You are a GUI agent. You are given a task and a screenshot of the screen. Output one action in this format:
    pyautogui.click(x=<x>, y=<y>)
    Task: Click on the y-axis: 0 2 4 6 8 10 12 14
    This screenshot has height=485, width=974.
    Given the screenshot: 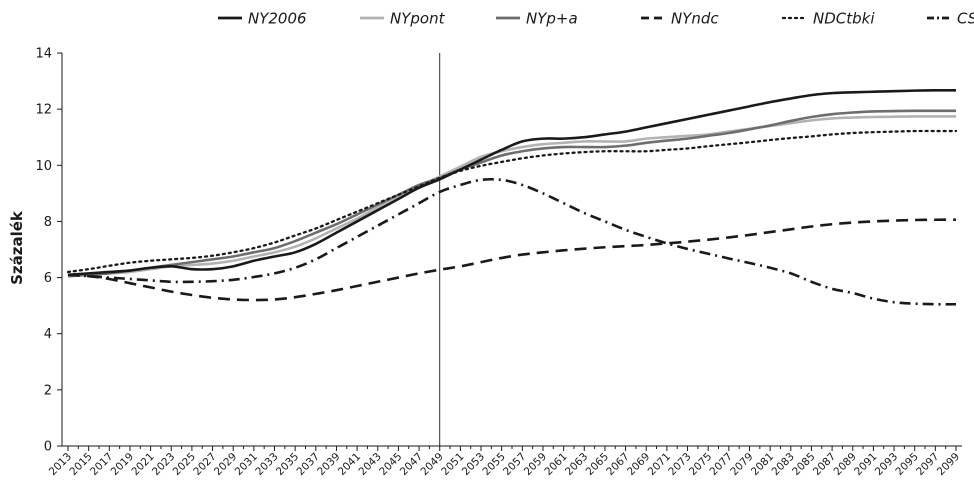 What is the action you would take?
    pyautogui.click(x=49, y=251)
    